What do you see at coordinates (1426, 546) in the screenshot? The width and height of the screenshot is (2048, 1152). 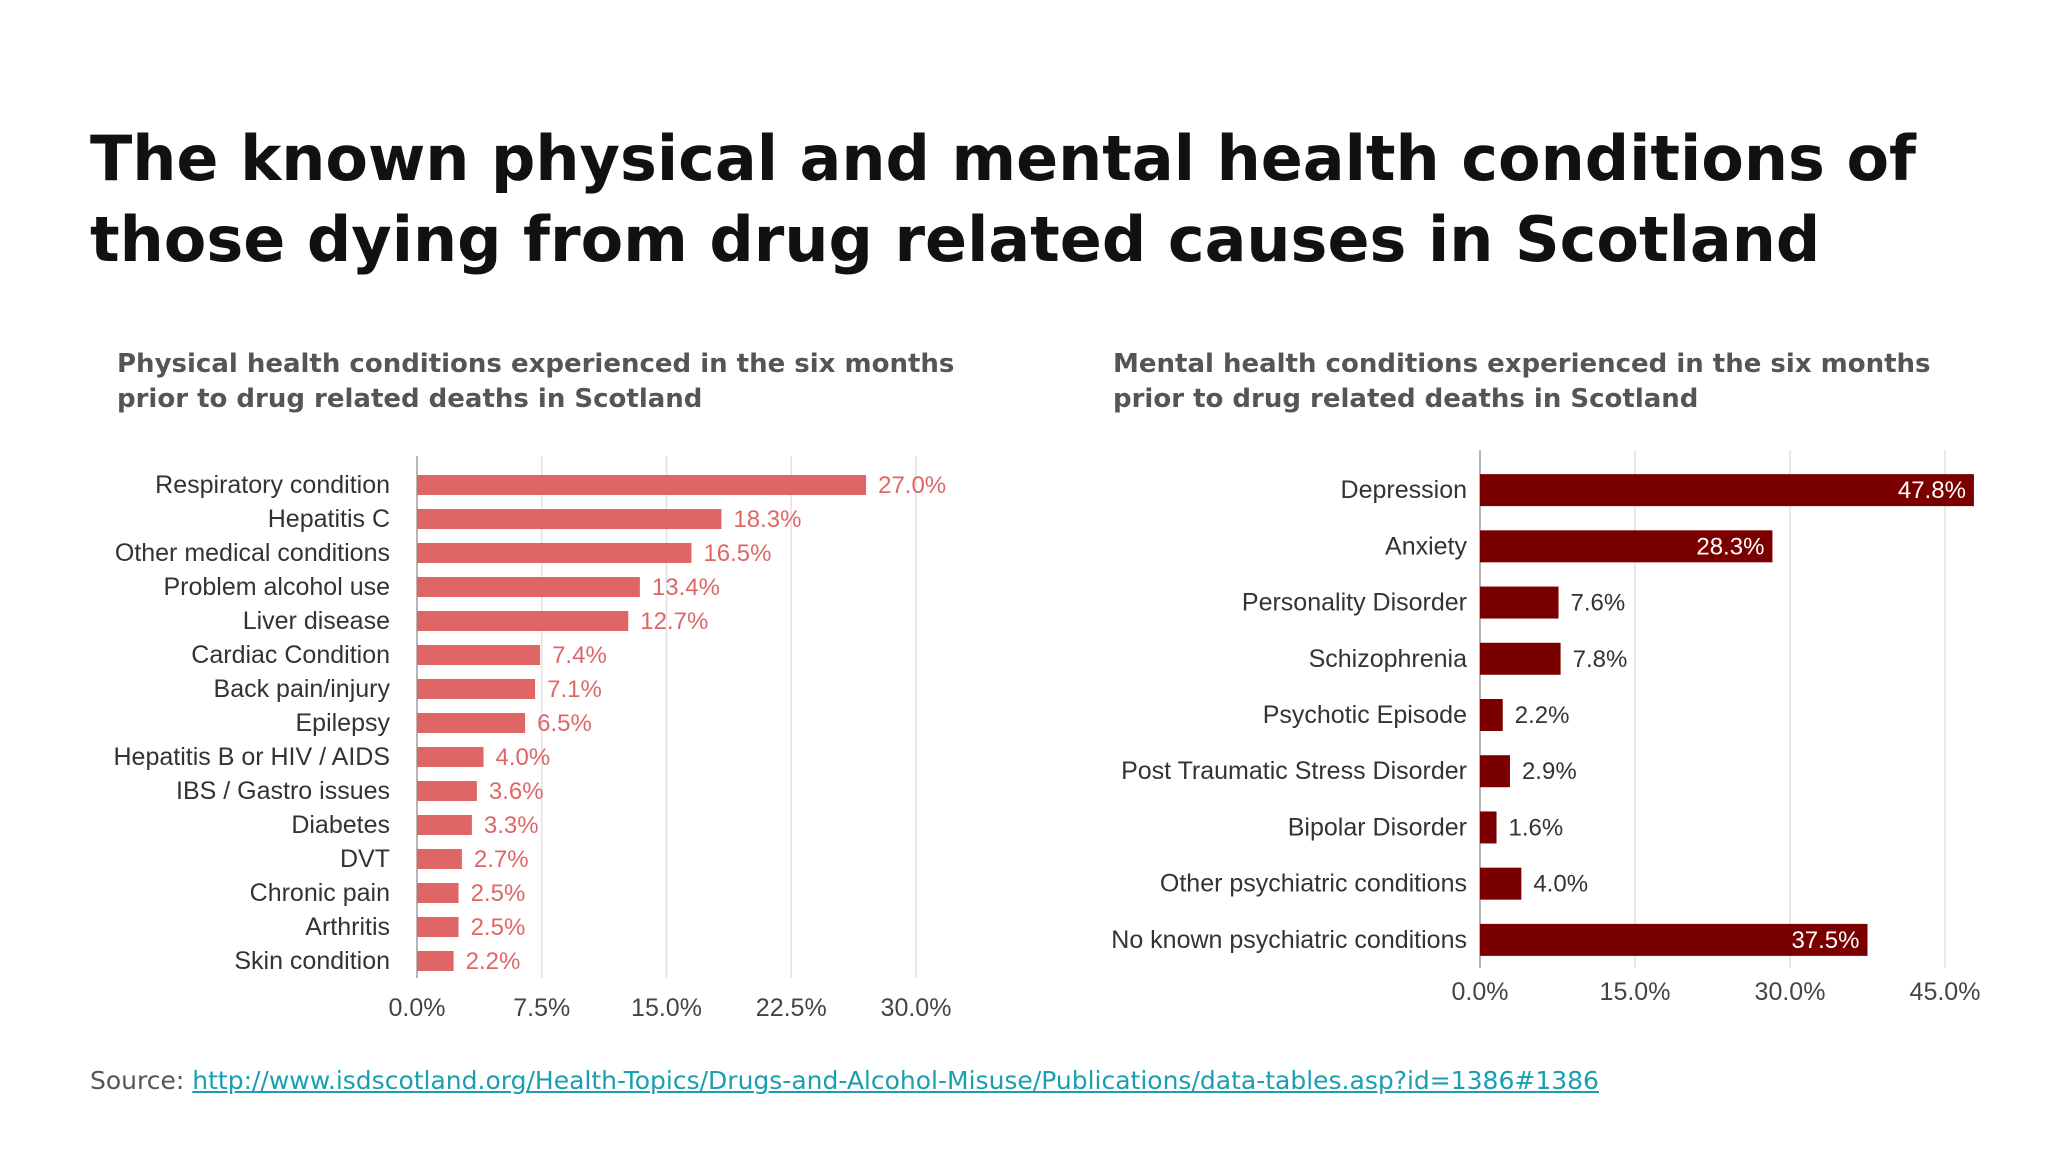 I see `mental-category-label: Anxiety` at bounding box center [1426, 546].